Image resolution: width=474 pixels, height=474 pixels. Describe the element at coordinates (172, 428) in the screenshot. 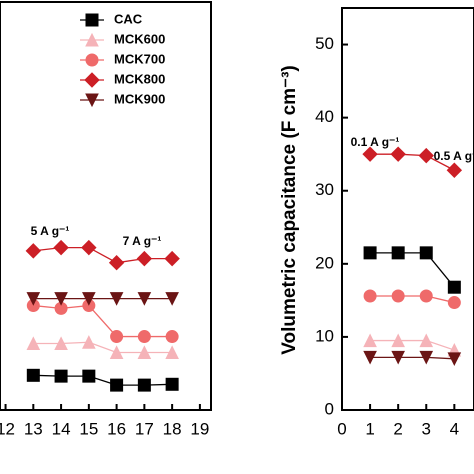

I see `x-tick-label: 18` at that location.